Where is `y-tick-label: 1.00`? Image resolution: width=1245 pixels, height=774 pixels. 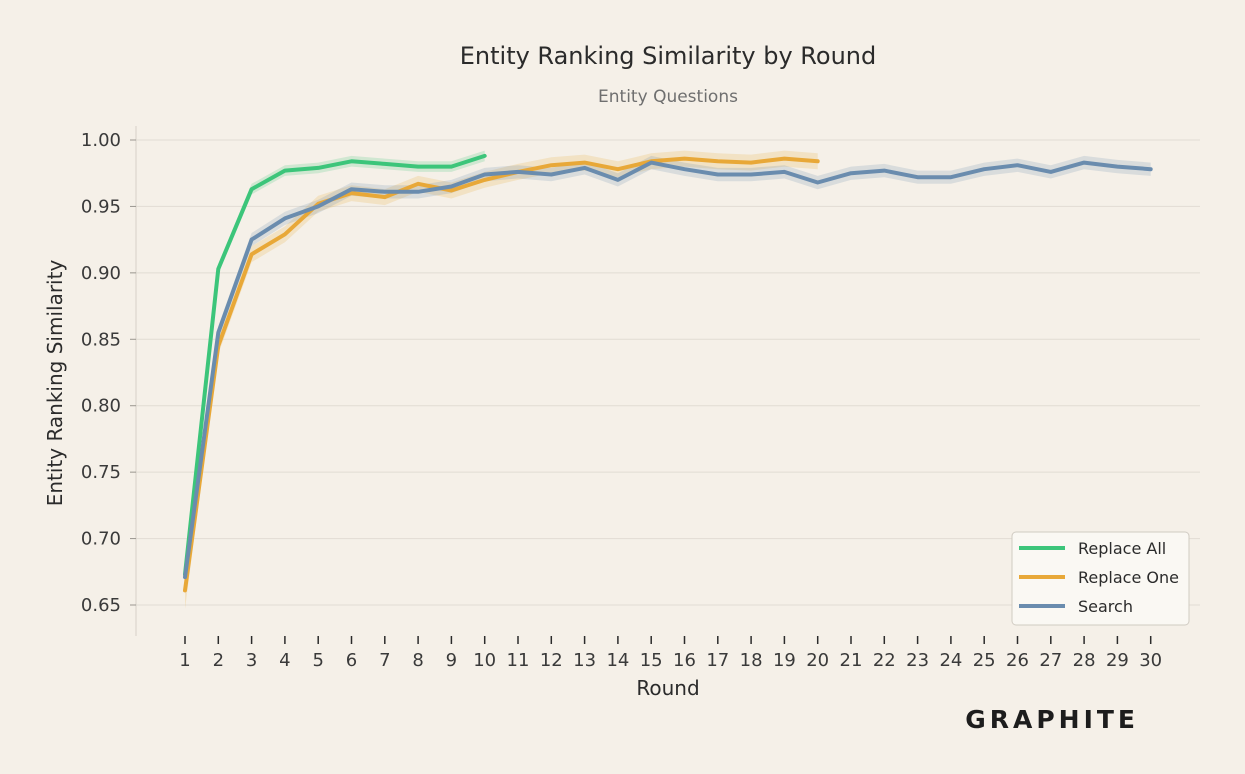
y-tick-label: 1.00 is located at coordinates (101, 140).